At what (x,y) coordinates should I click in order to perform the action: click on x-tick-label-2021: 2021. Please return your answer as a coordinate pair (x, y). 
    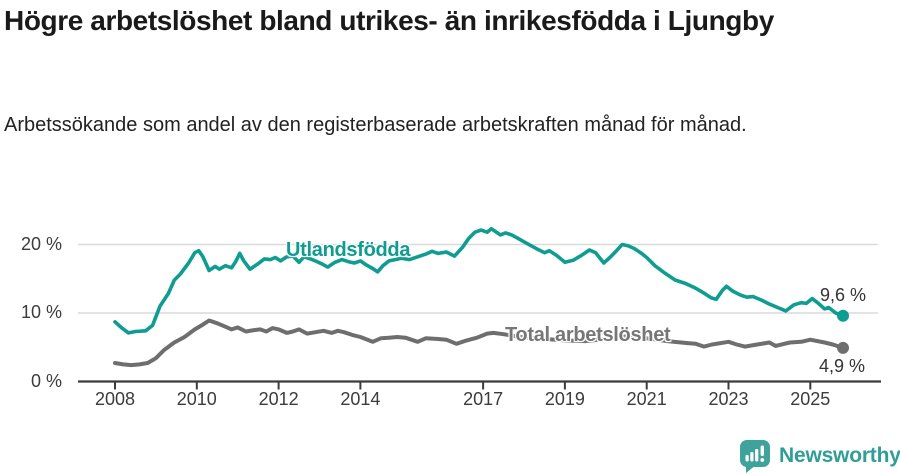
    Looking at the image, I should click on (646, 399).